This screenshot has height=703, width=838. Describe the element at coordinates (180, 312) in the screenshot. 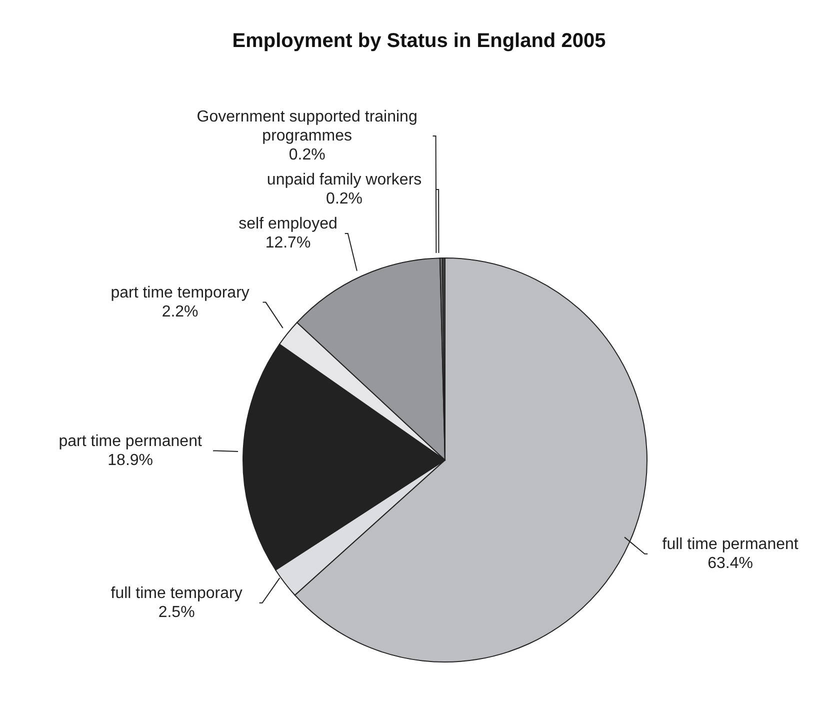

I see `data-label: 2.2%` at that location.